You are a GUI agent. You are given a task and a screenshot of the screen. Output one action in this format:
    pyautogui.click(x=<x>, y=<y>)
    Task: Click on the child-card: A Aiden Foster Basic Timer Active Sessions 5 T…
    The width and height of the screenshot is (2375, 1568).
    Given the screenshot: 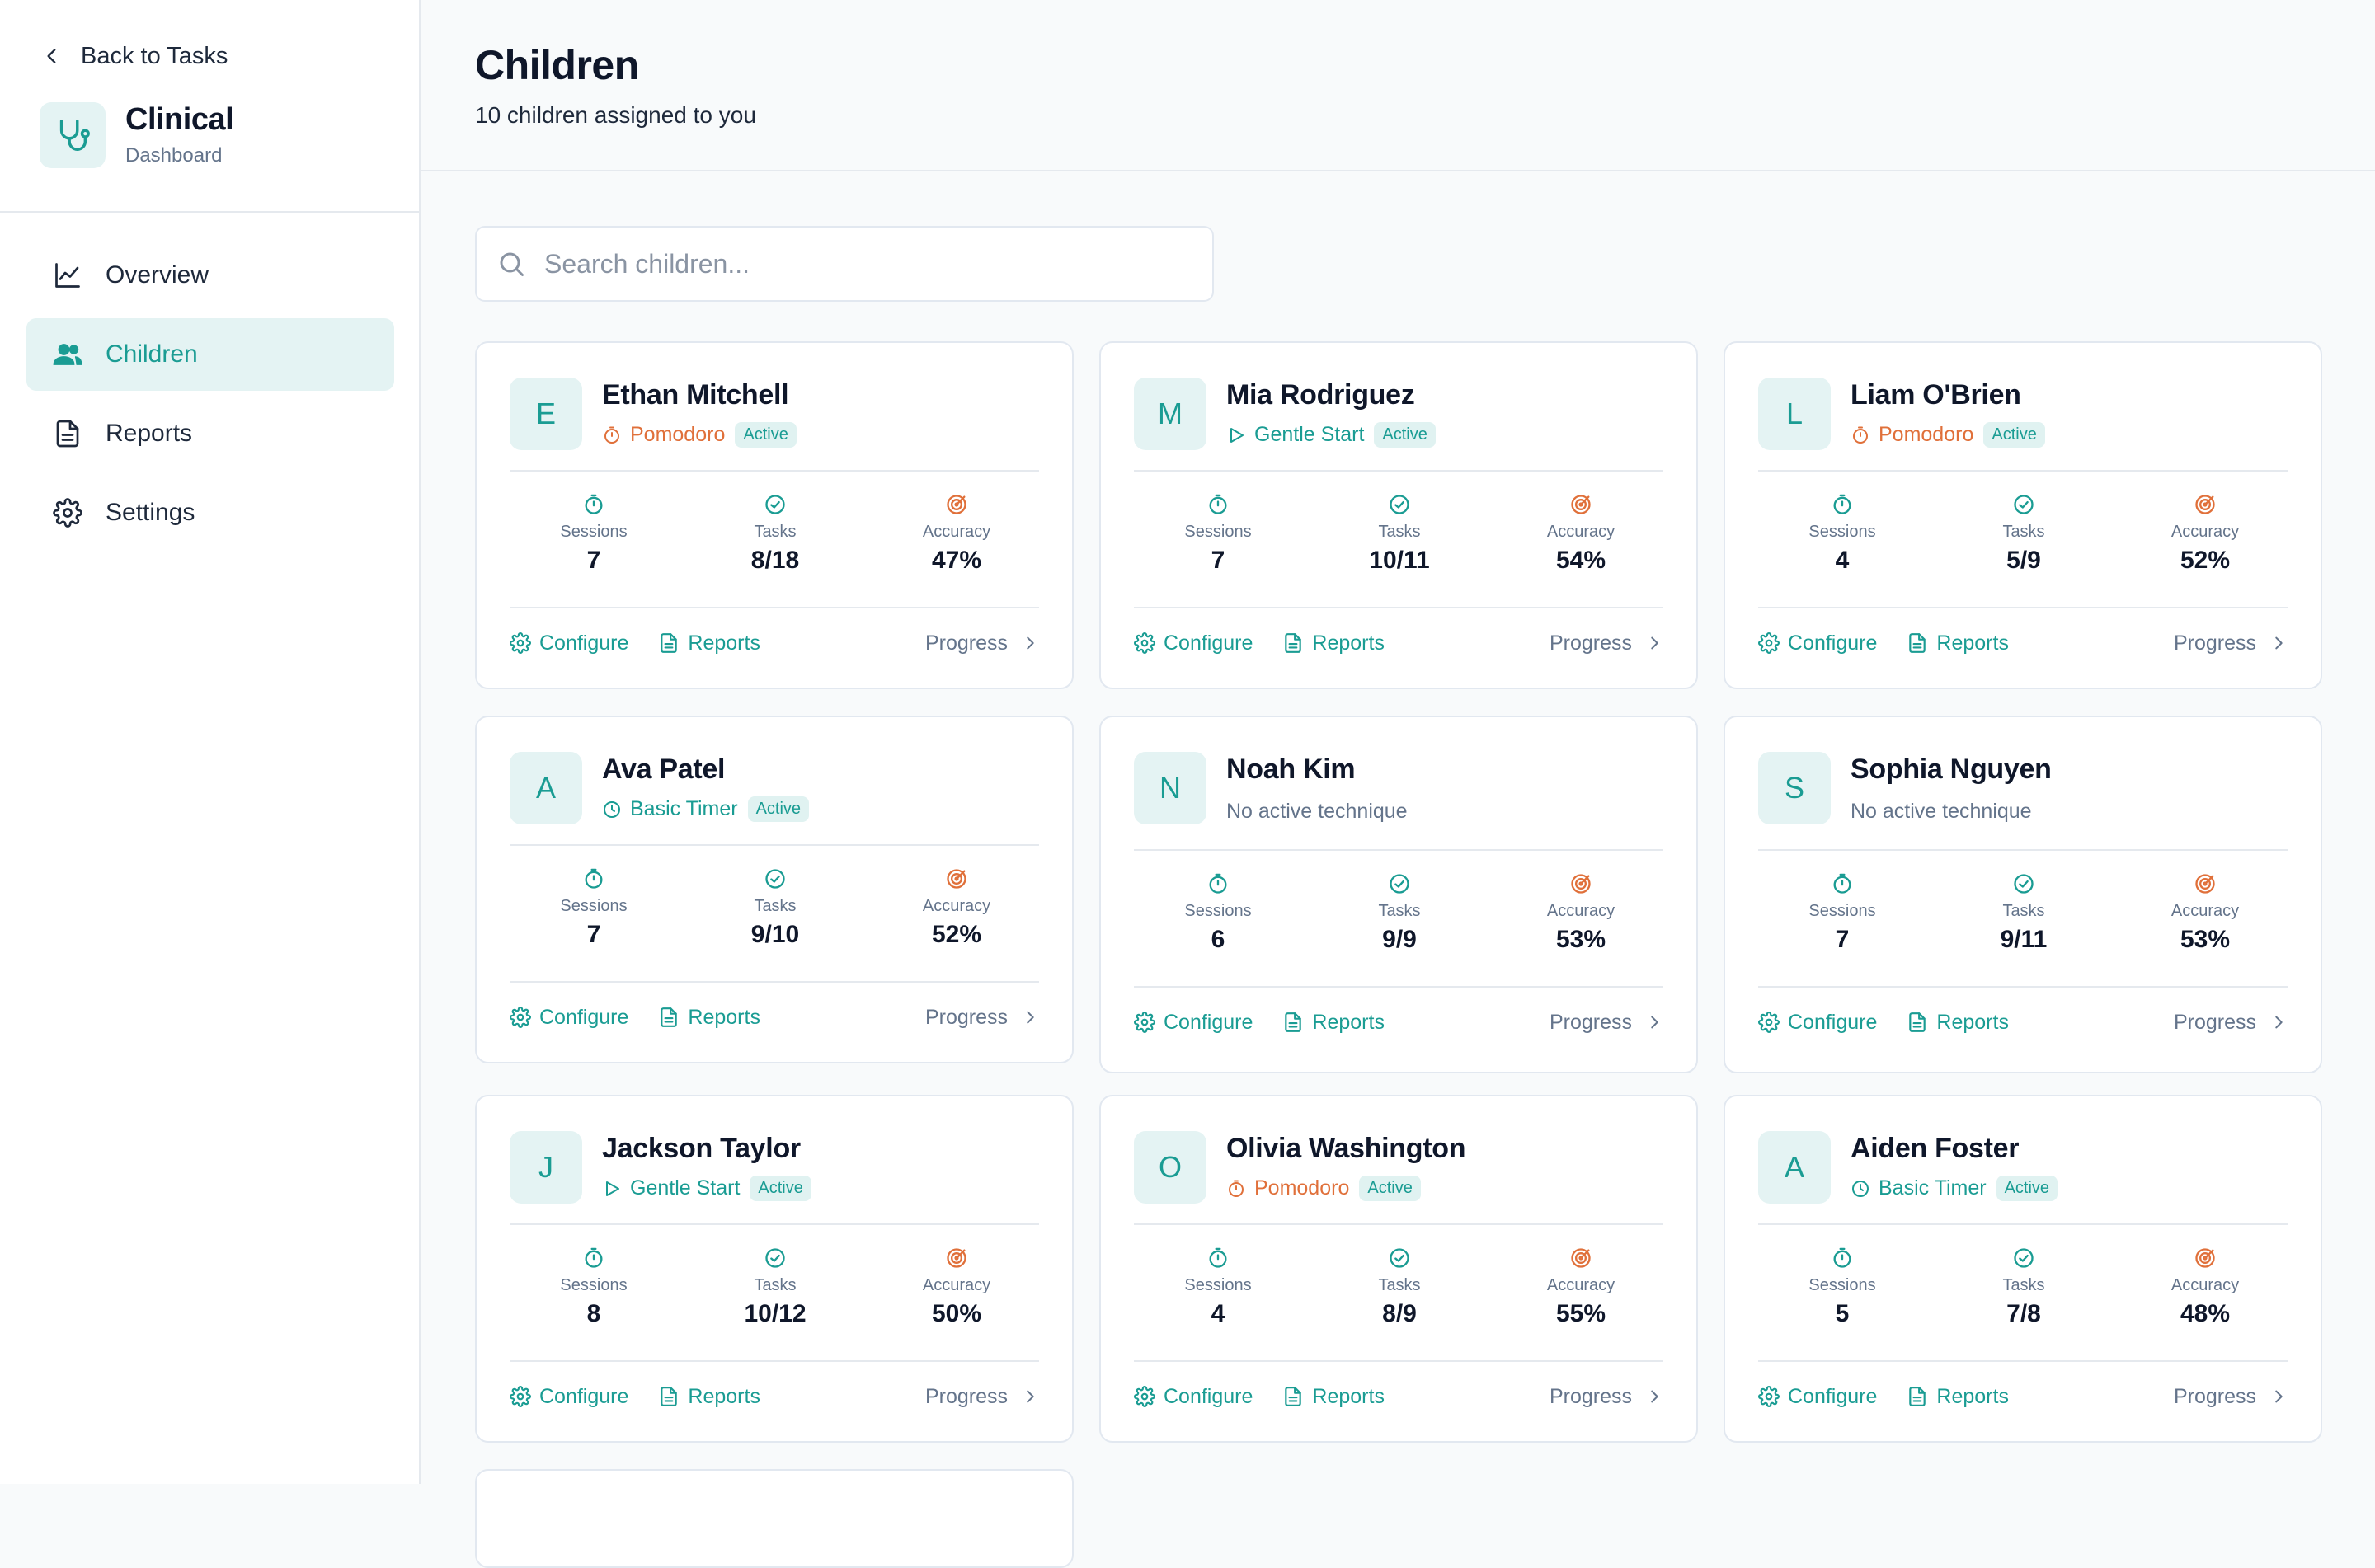 What is the action you would take?
    pyautogui.click(x=2023, y=1269)
    